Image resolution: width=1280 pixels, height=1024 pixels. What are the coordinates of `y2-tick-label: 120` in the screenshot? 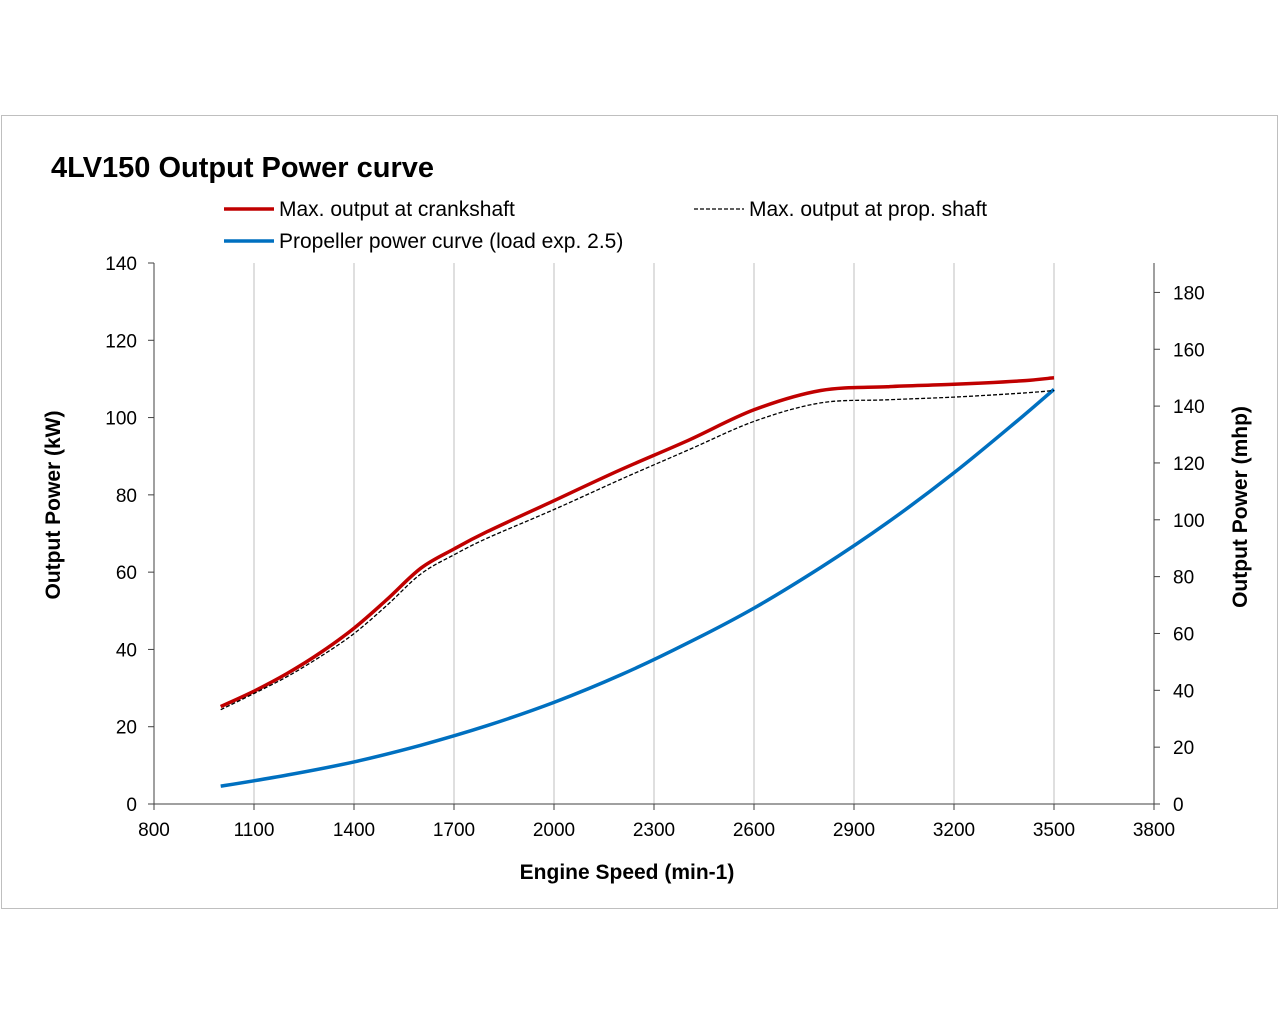 It's located at (1189, 464).